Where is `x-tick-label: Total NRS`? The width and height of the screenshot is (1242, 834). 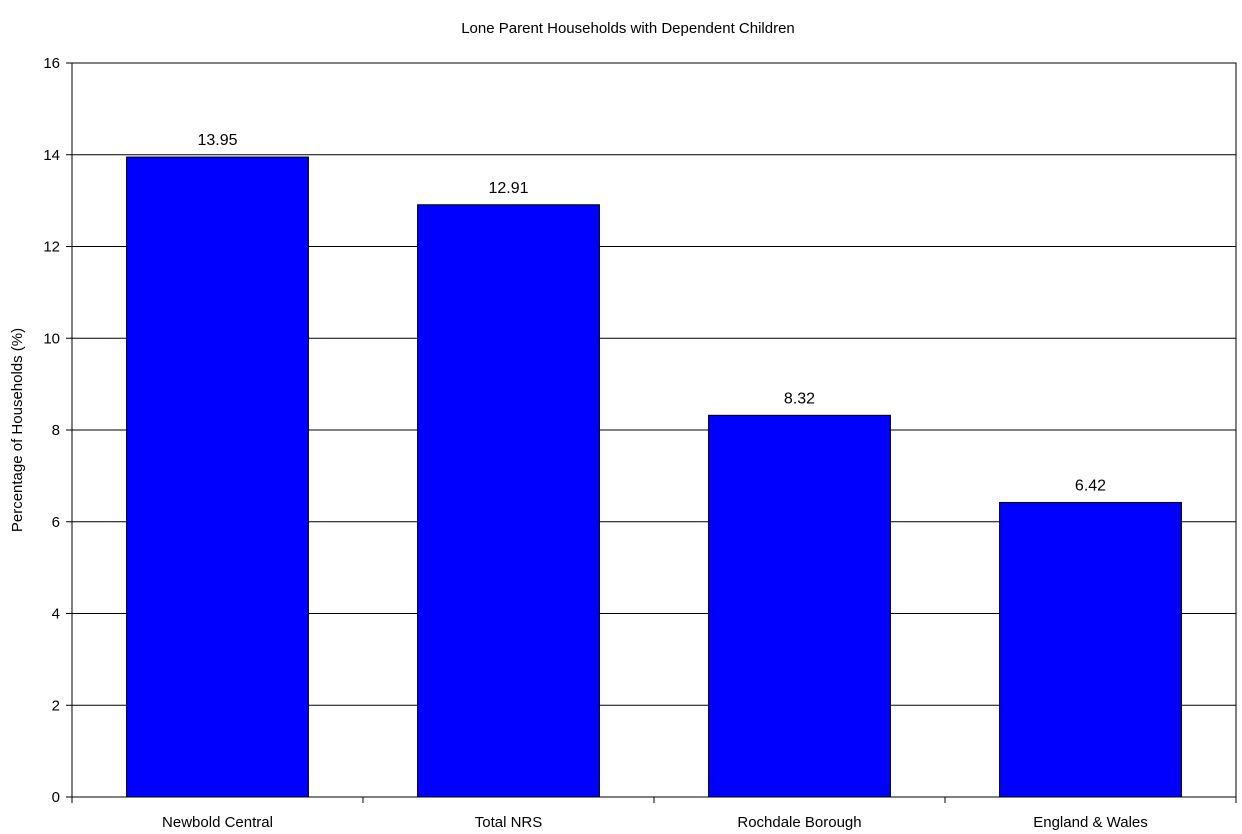
x-tick-label: Total NRS is located at coordinates (509, 822).